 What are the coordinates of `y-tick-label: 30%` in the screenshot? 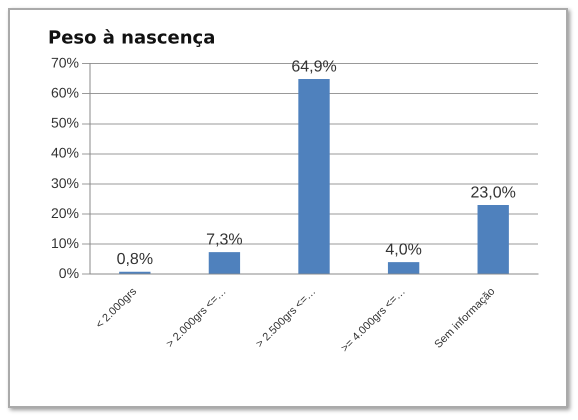 It's located at (65, 182).